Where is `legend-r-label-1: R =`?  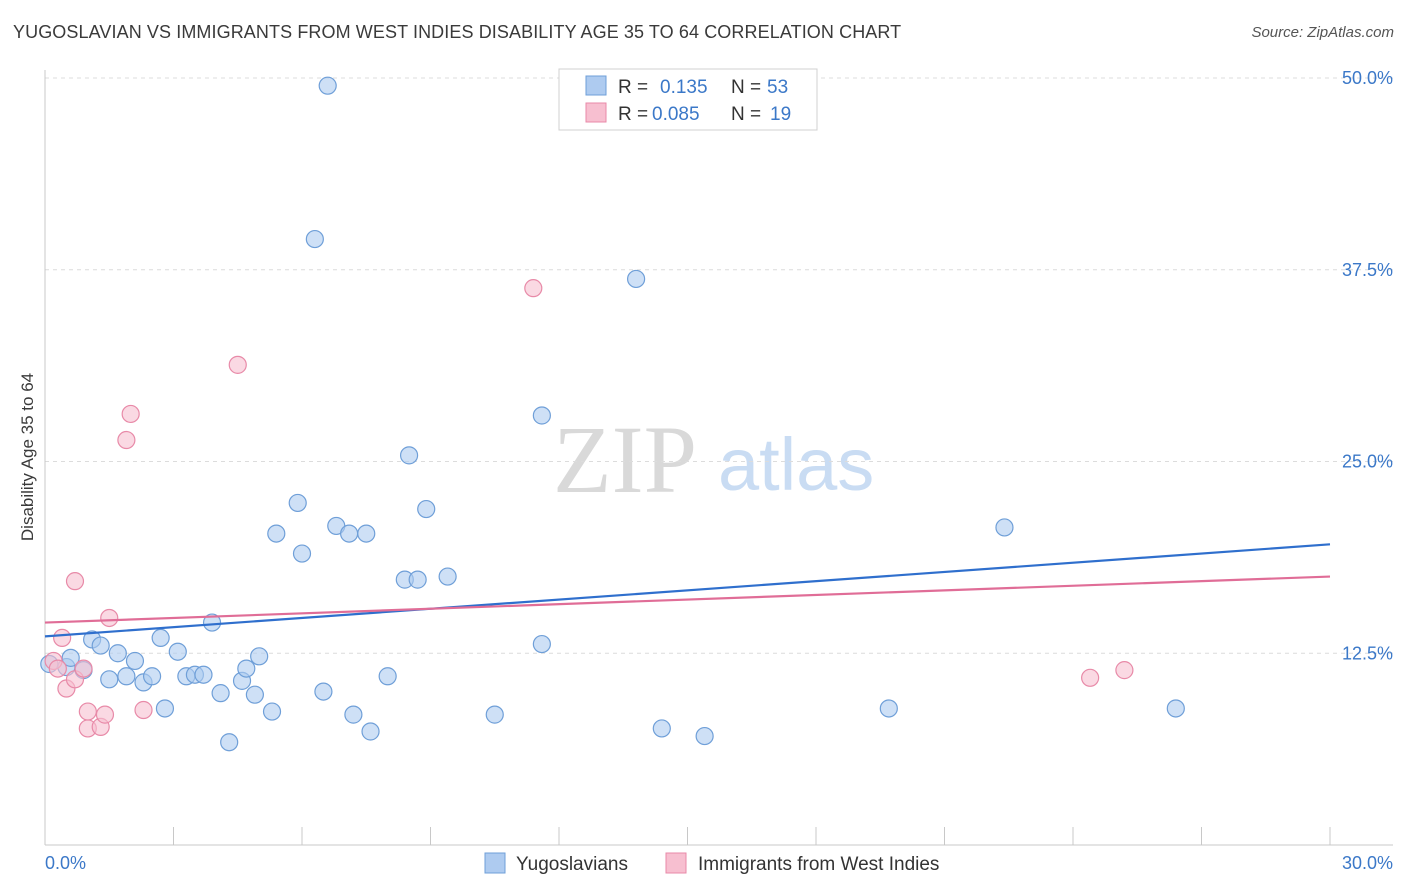
legend-r-label-1: R = is located at coordinates (633, 87).